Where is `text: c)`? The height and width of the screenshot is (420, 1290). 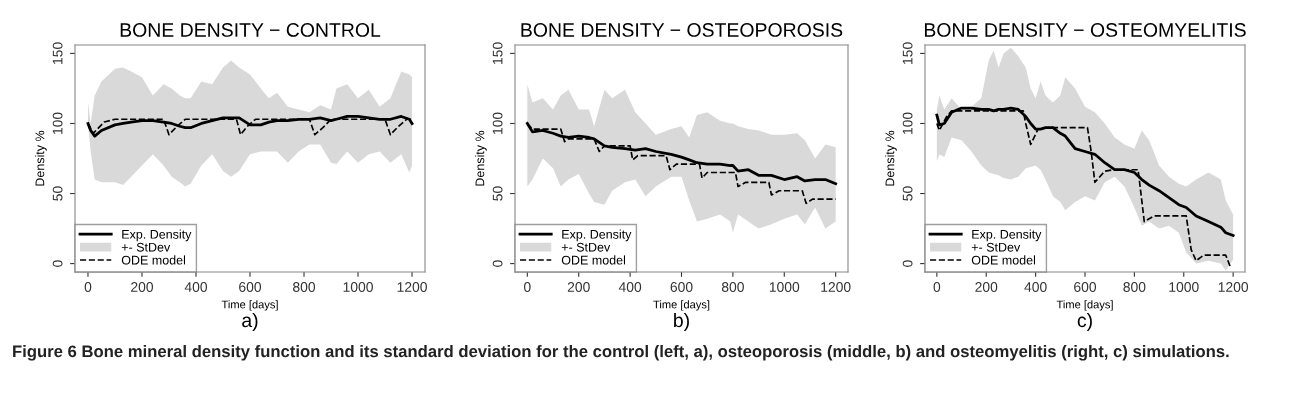 text: c) is located at coordinates (1084, 322).